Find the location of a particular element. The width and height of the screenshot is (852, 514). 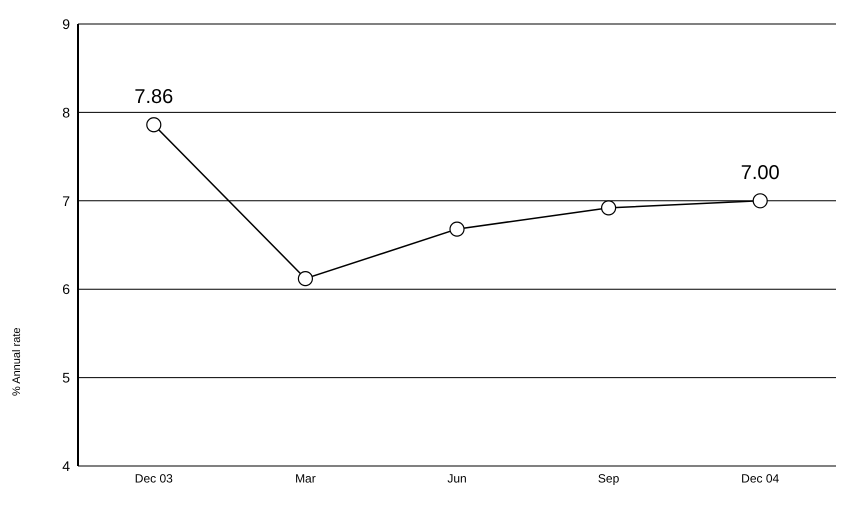

data-label: 7.86 is located at coordinates (154, 97).